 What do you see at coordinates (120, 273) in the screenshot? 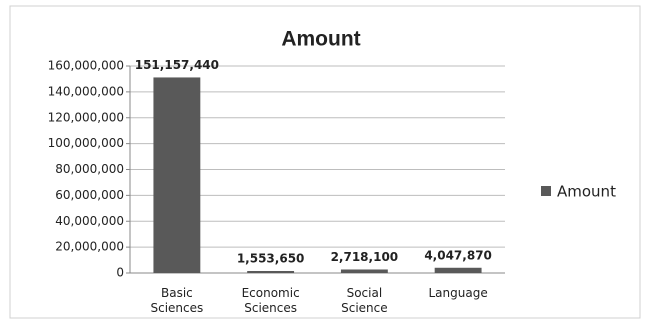
I see `y-tick-label: 0` at bounding box center [120, 273].